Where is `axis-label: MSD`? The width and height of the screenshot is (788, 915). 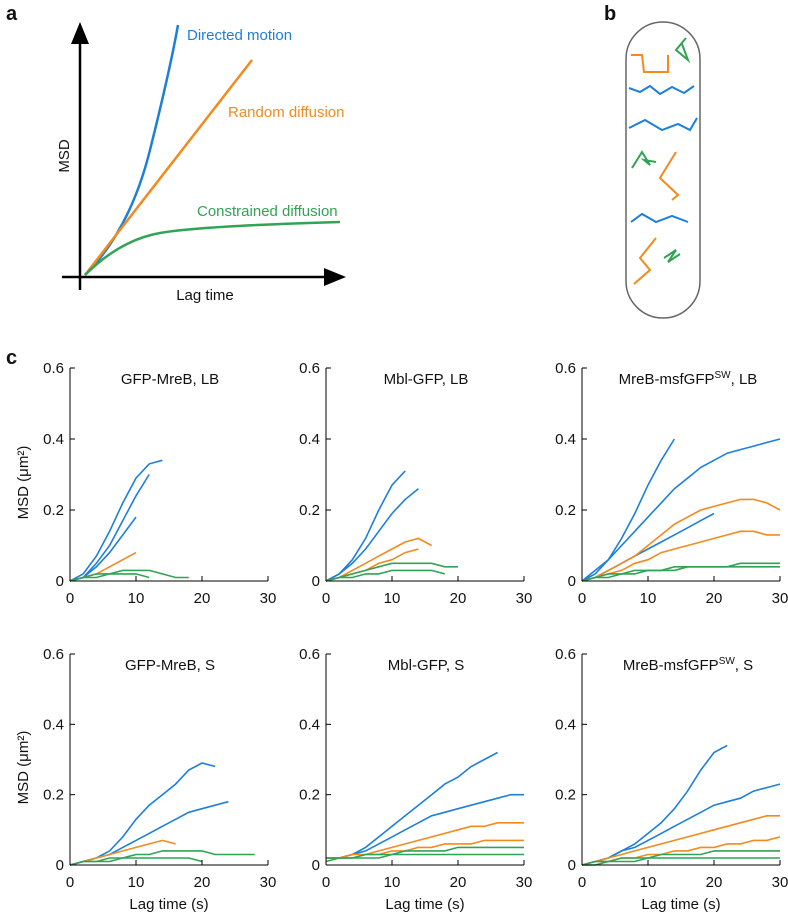 axis-label: MSD is located at coordinates (64, 156).